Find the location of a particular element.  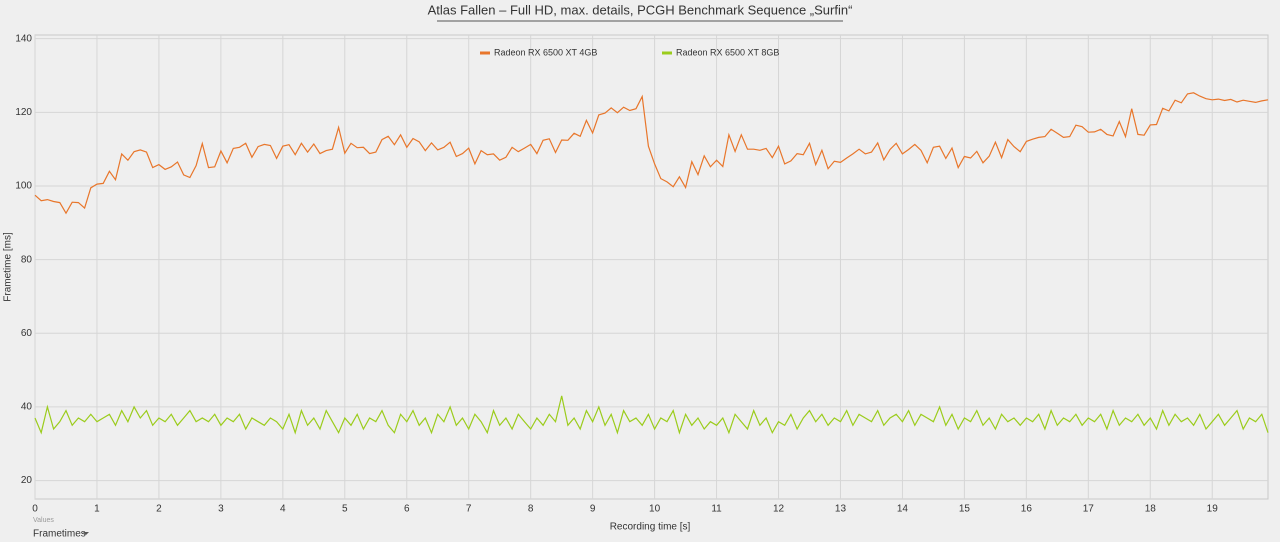

x-tick-label: 17 is located at coordinates (1089, 509).